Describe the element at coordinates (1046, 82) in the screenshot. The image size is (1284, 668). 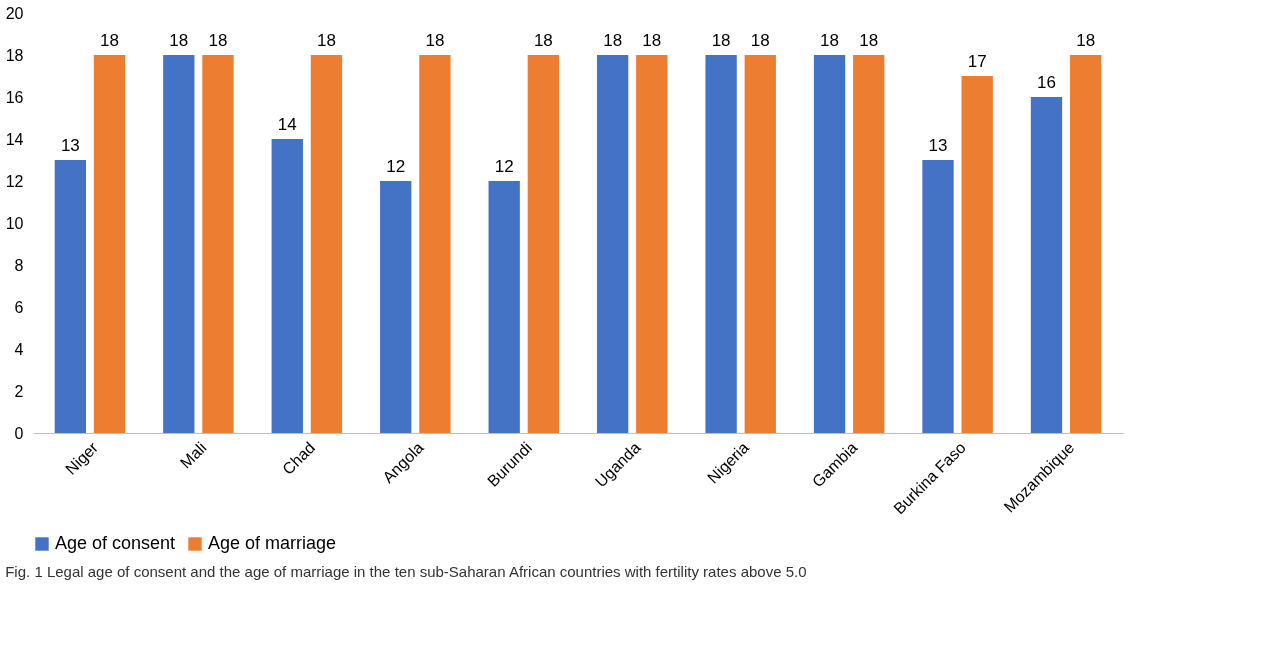
I see `data-label: 16` at that location.